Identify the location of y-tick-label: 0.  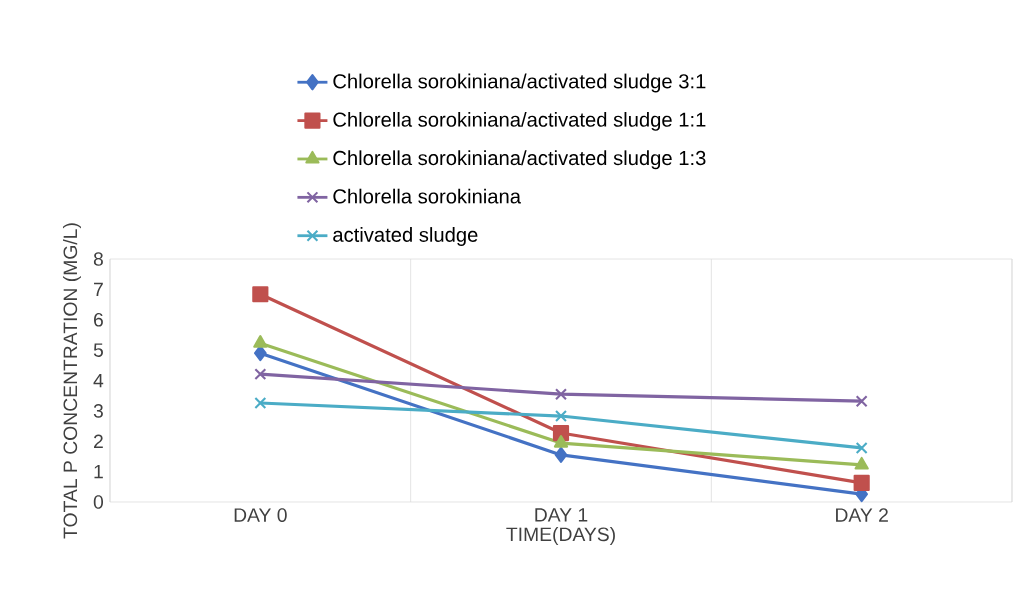
(98, 502).